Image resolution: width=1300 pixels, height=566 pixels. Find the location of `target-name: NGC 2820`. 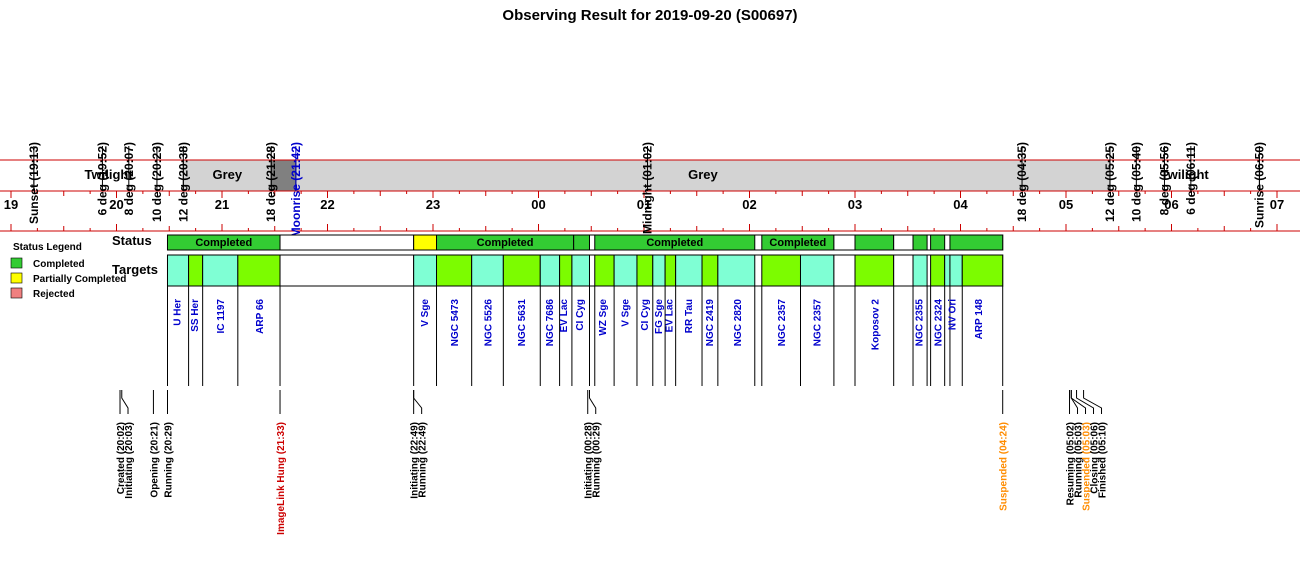

target-name: NGC 2820 is located at coordinates (738, 323).